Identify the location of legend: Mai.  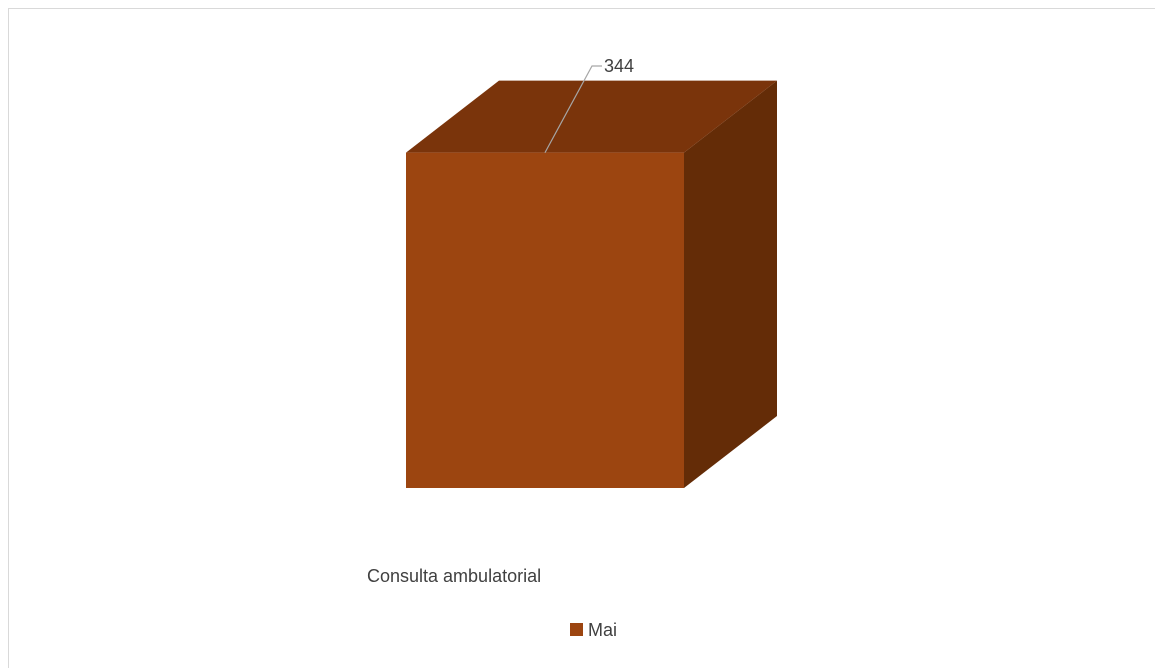
(593, 630).